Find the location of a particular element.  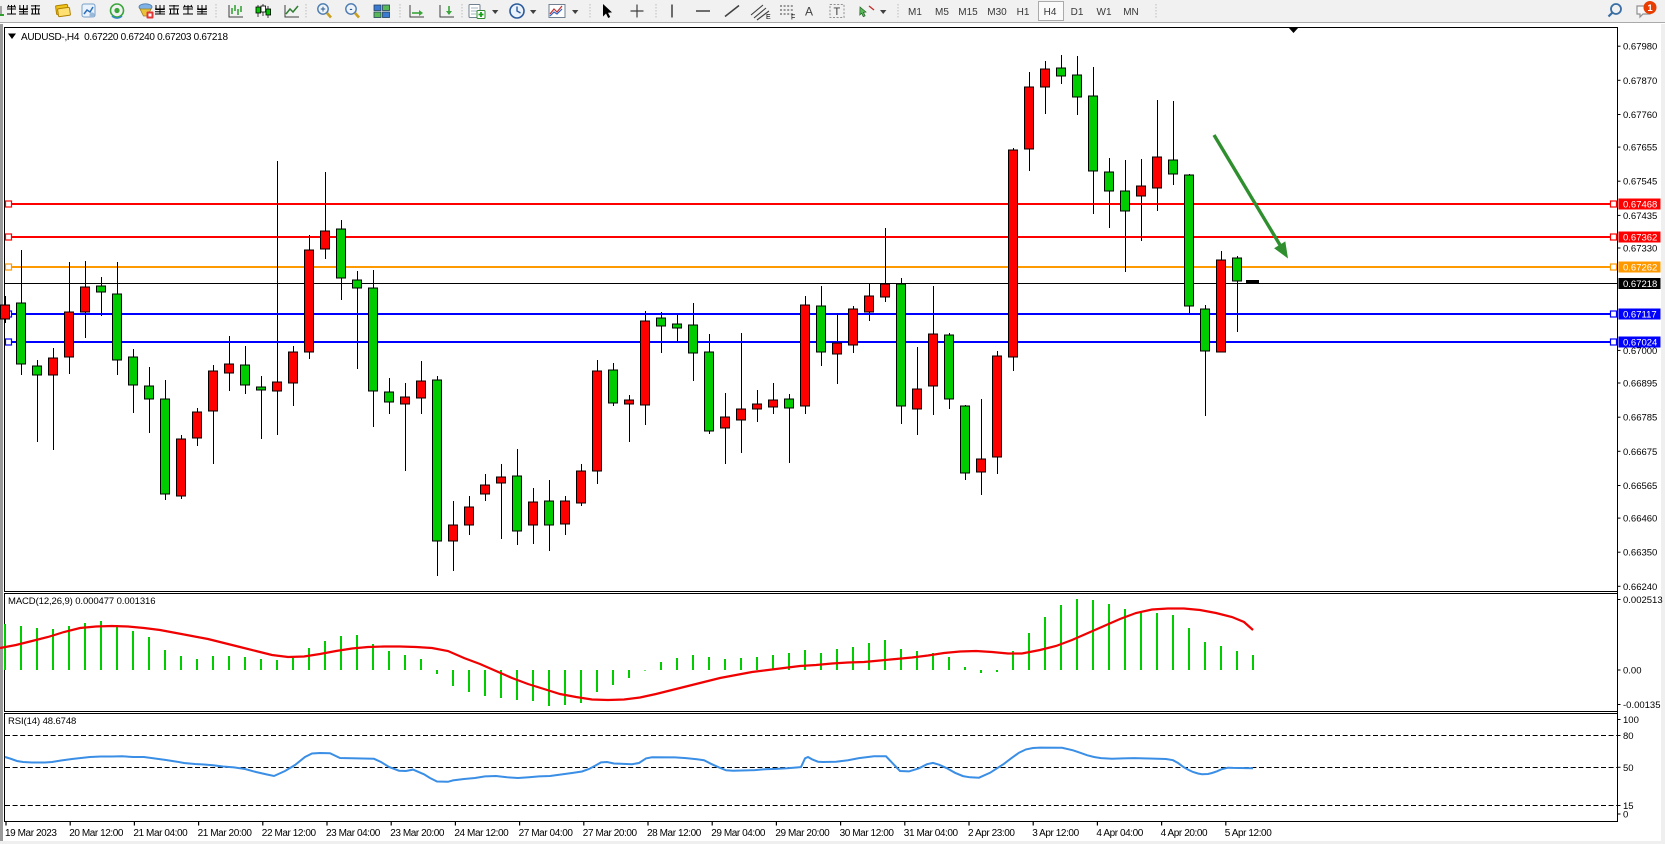

svg-text: 4 Apr 04:00 is located at coordinates (1119, 833).